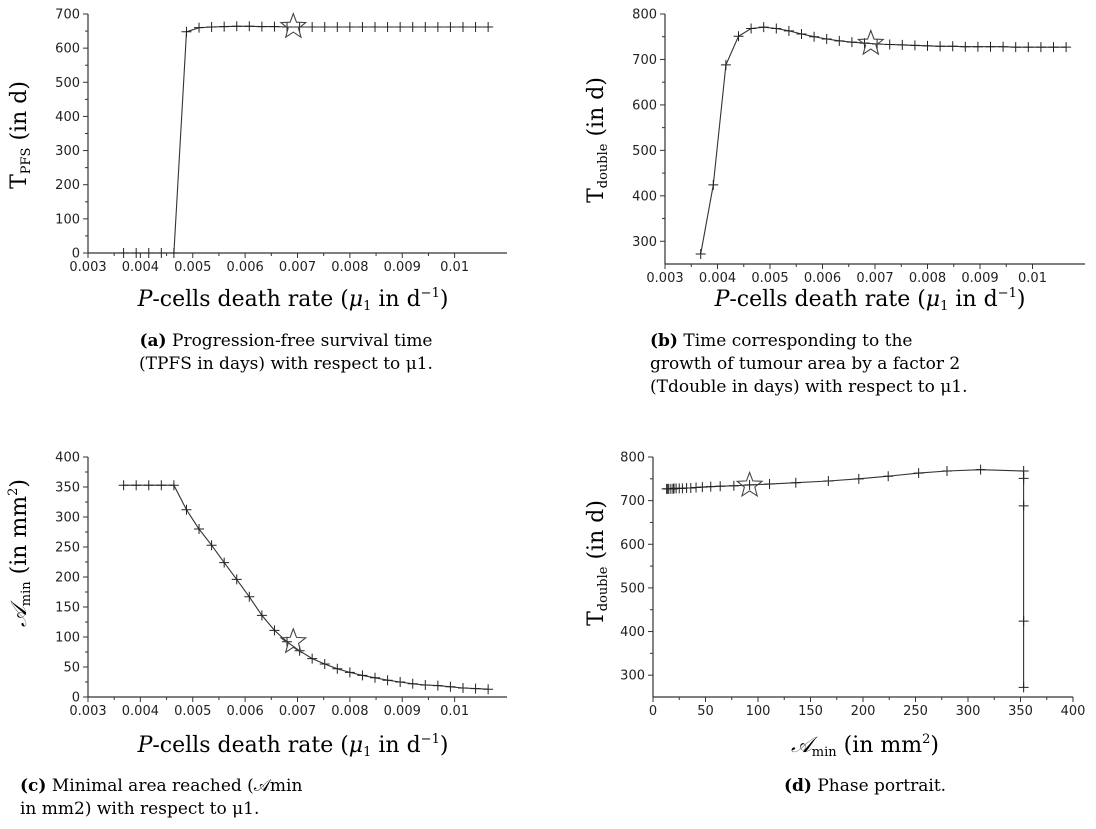 The image size is (1096, 829). I want to click on caption-c-tag: (c), so click(33, 786).